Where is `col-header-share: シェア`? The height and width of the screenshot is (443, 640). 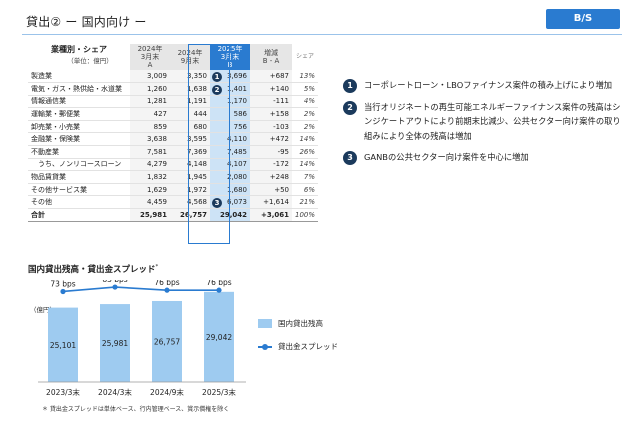
col-header-share: シェア is located at coordinates (305, 56).